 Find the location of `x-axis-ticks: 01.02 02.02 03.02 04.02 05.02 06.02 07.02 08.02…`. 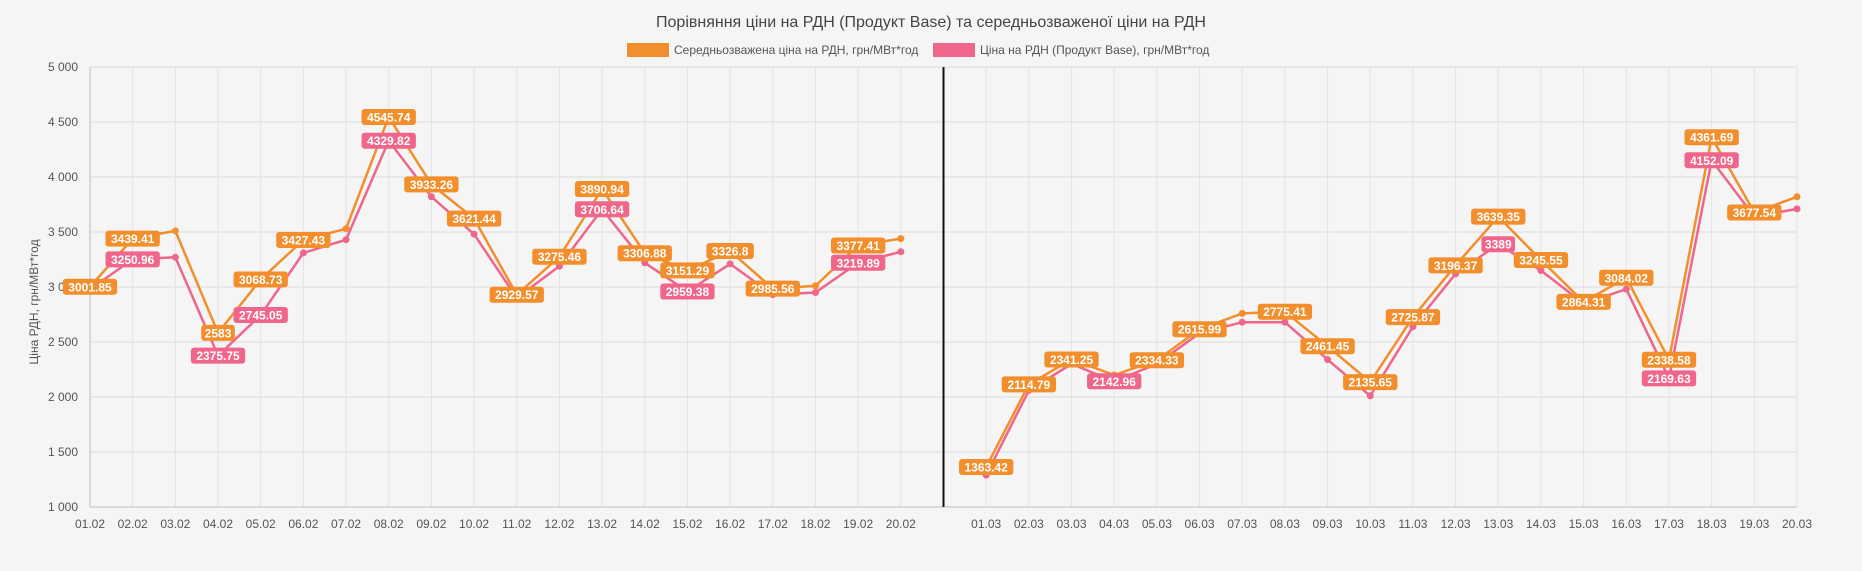

x-axis-ticks: 01.02 02.02 03.02 04.02 05.02 06.02 07.02 08.02… is located at coordinates (943, 524).